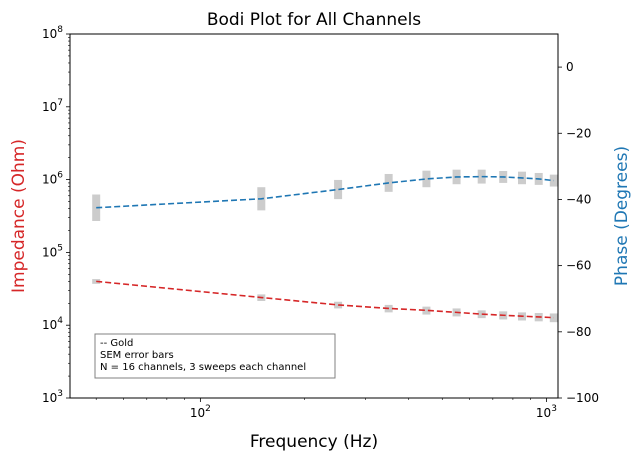  What do you see at coordinates (52, 179) in the screenshot?
I see `y-left-tick-label: 10⁶` at bounding box center [52, 179].